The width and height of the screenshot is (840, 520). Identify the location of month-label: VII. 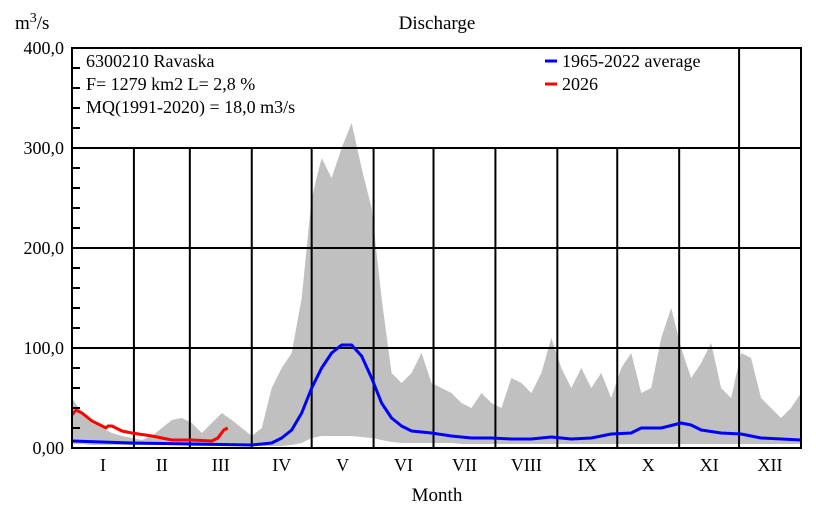
(464, 465).